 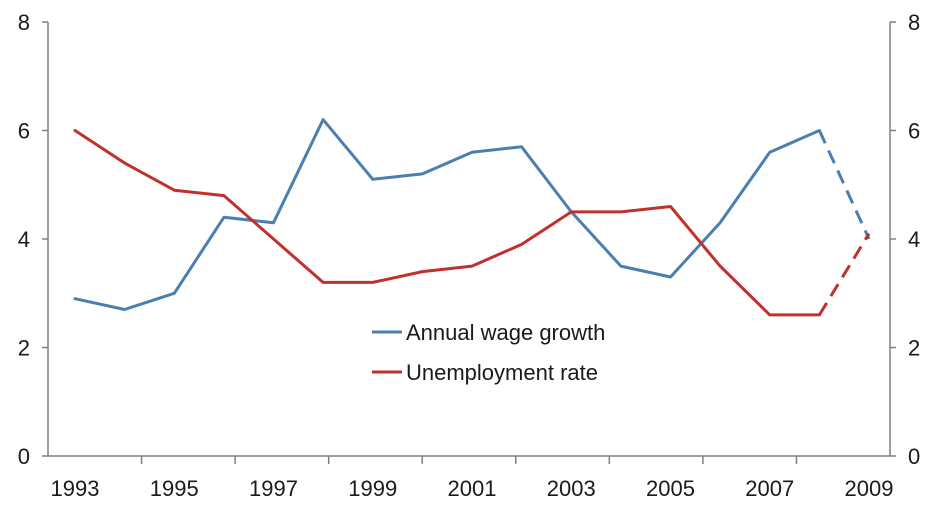 What do you see at coordinates (488, 352) in the screenshot?
I see `legend: Annual wage growth Unemployment rate` at bounding box center [488, 352].